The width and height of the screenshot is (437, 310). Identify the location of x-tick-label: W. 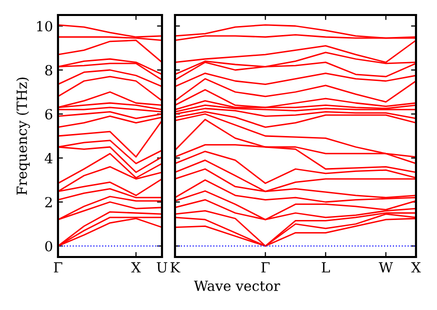
(385, 267).